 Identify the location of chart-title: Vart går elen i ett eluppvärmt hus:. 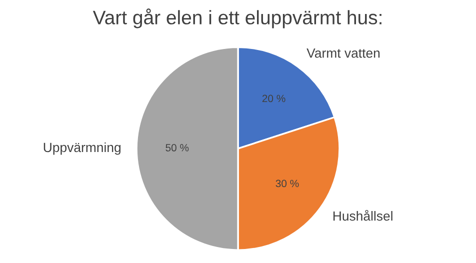
(237, 18).